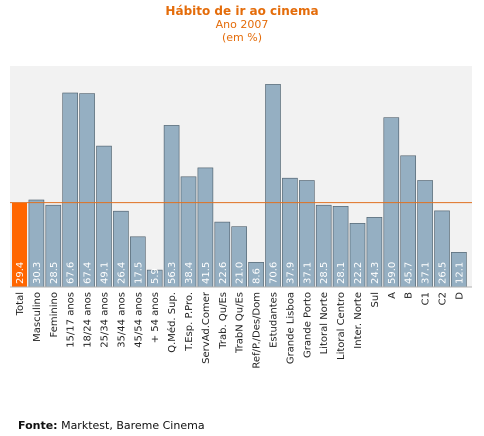 This screenshot has width=484, height=436. I want to click on chart-titles: Hábito de ir ao cinema Ano 2007 (em %), so click(242, 24).